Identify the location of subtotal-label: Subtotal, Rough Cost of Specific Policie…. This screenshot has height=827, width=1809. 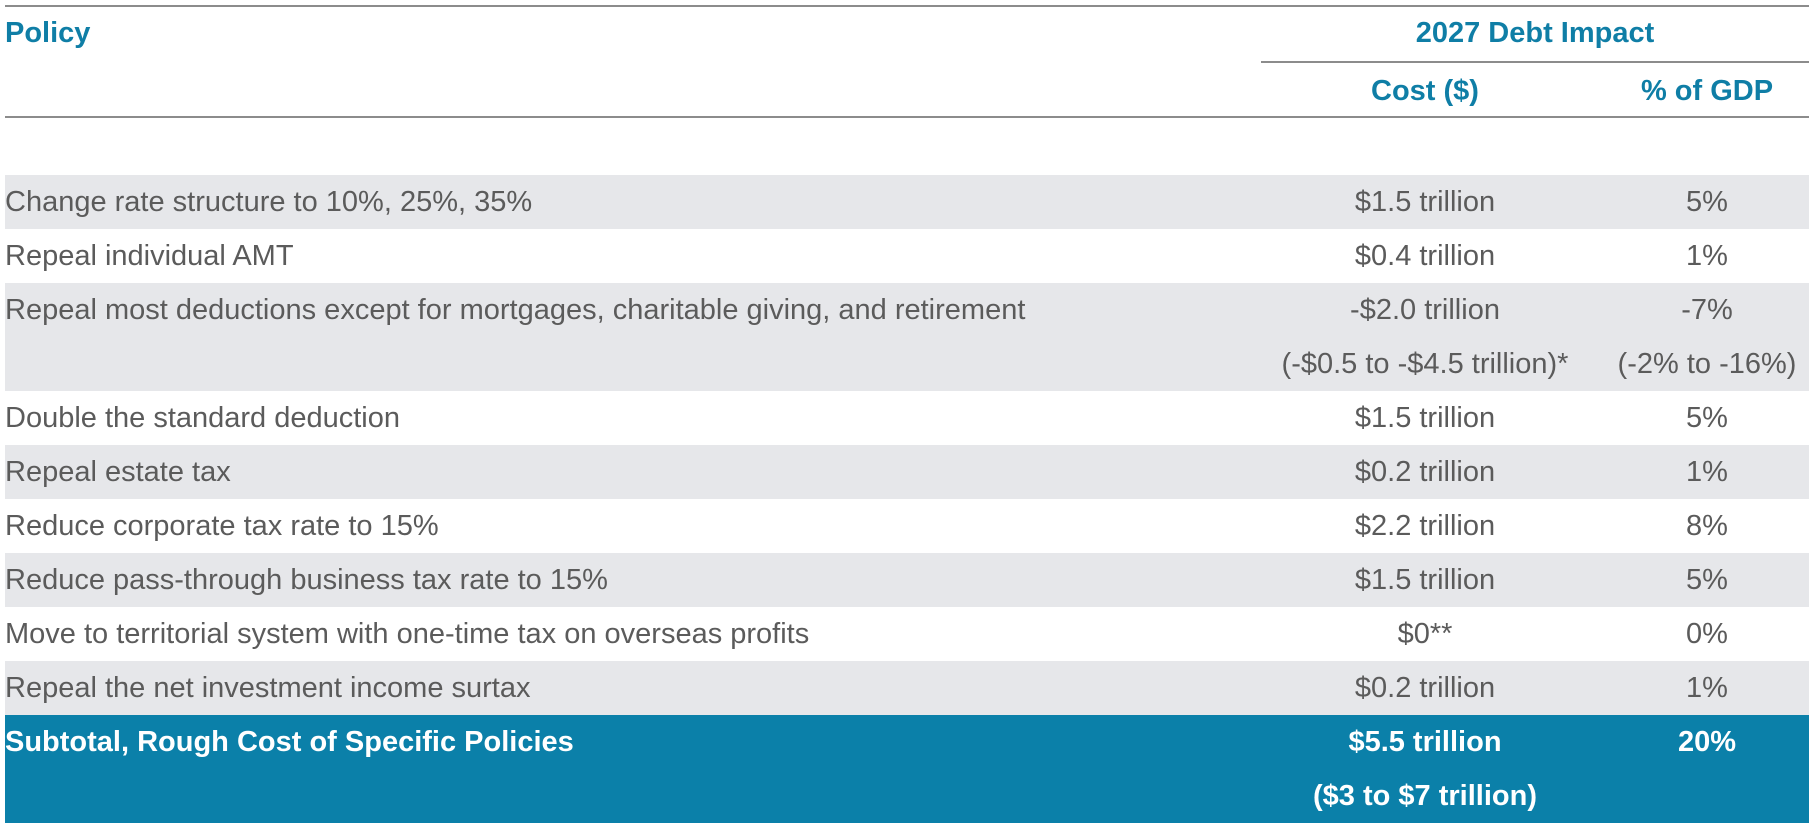
(289, 742).